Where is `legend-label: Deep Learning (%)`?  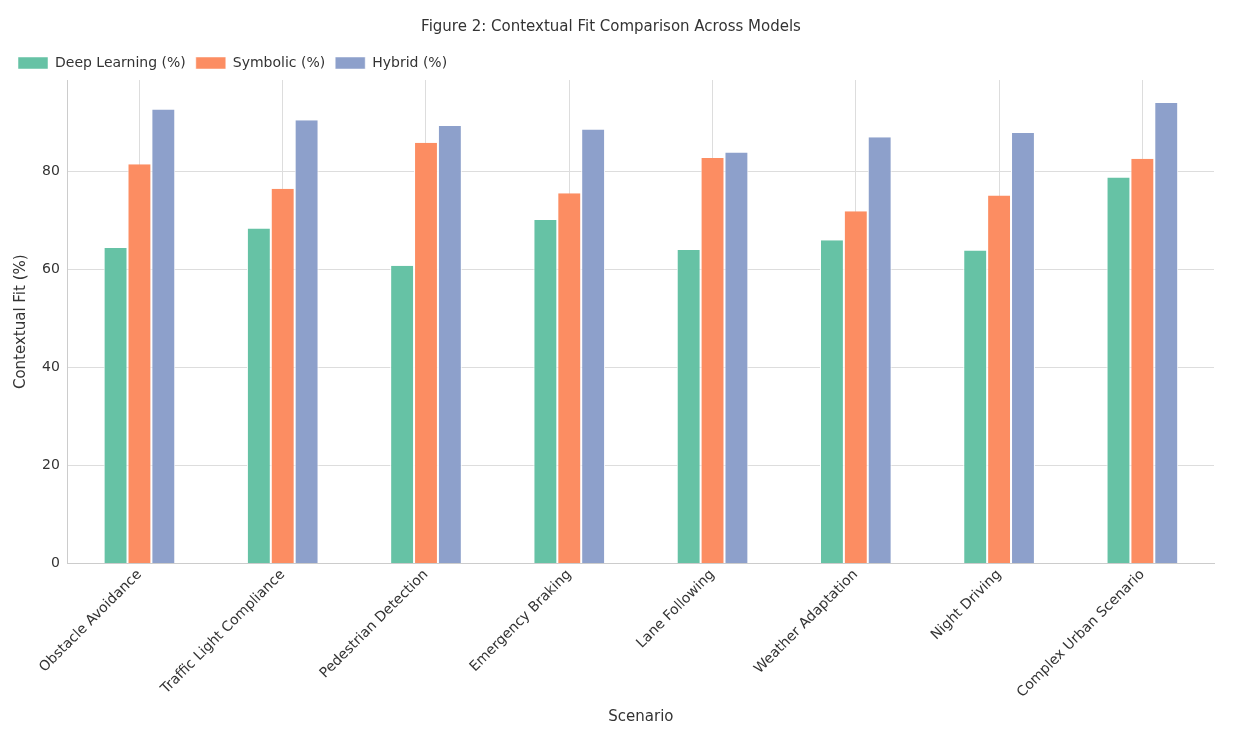
legend-label: Deep Learning (%) is located at coordinates (120, 61).